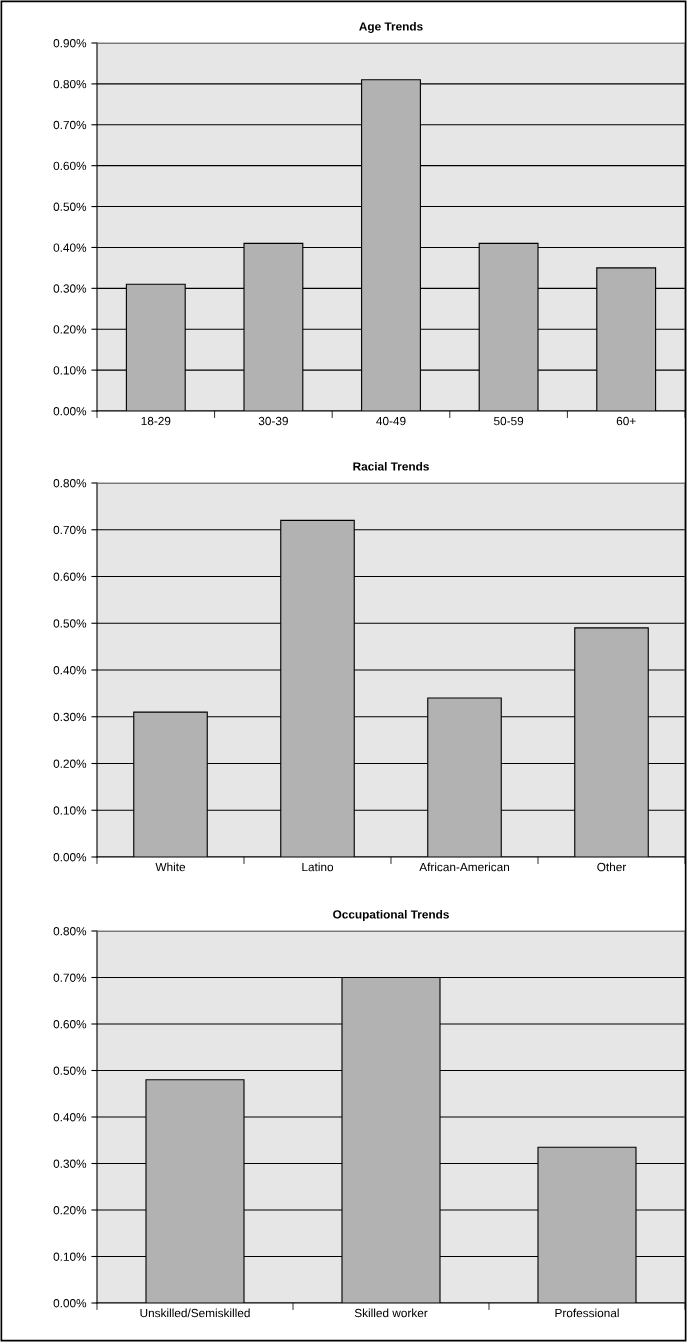  Describe the element at coordinates (626, 421) in the screenshot. I see `x-tick-label: 60+` at that location.